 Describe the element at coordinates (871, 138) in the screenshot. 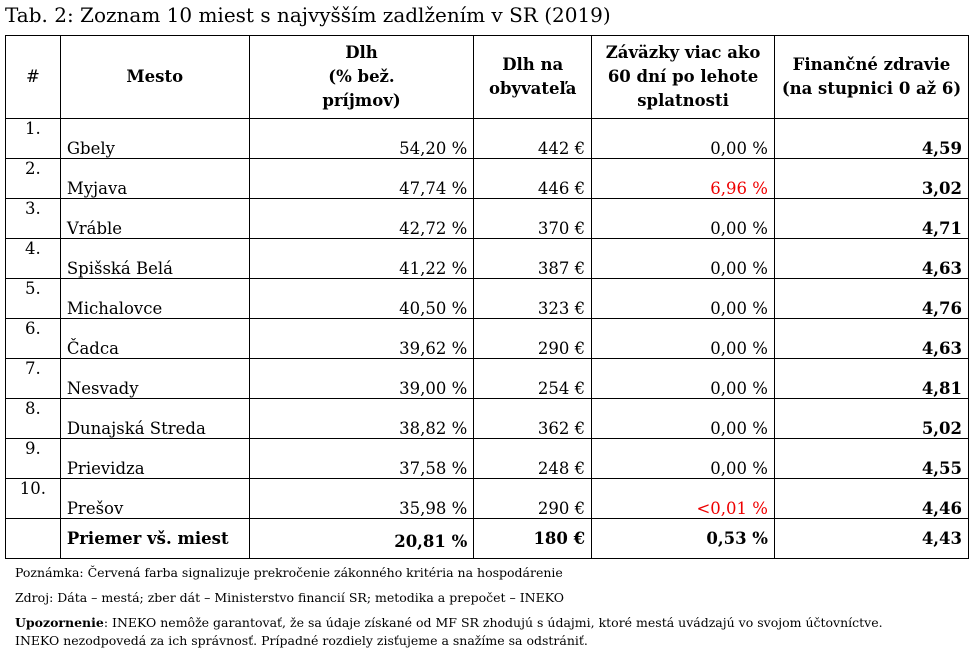

I see `row-health: 4,59` at that location.